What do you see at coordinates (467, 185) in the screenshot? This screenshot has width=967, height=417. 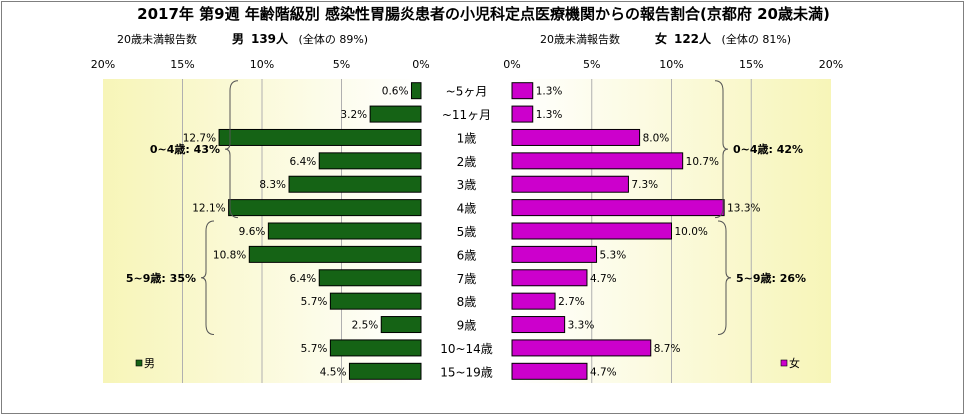 I see `category-label: 3歳` at bounding box center [467, 185].